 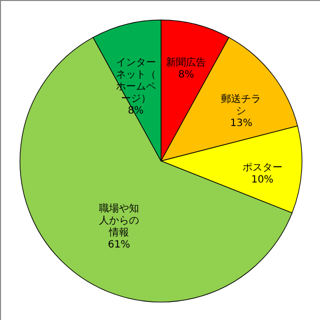 I want to click on slice-label: 職場や知人からの情報, so click(x=119, y=220).